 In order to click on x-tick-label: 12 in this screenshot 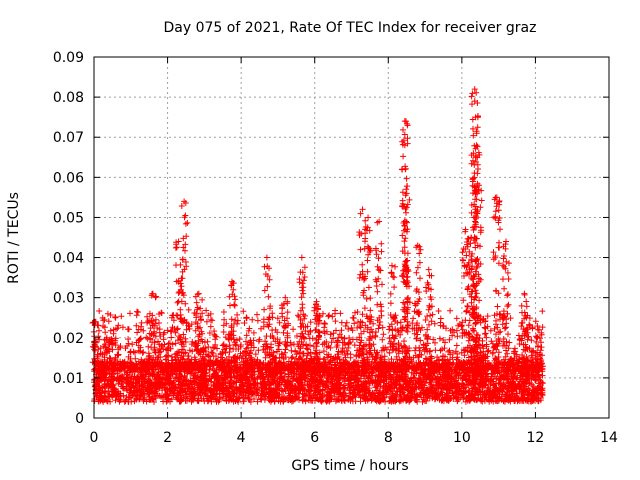, I will do `click(536, 438)`.